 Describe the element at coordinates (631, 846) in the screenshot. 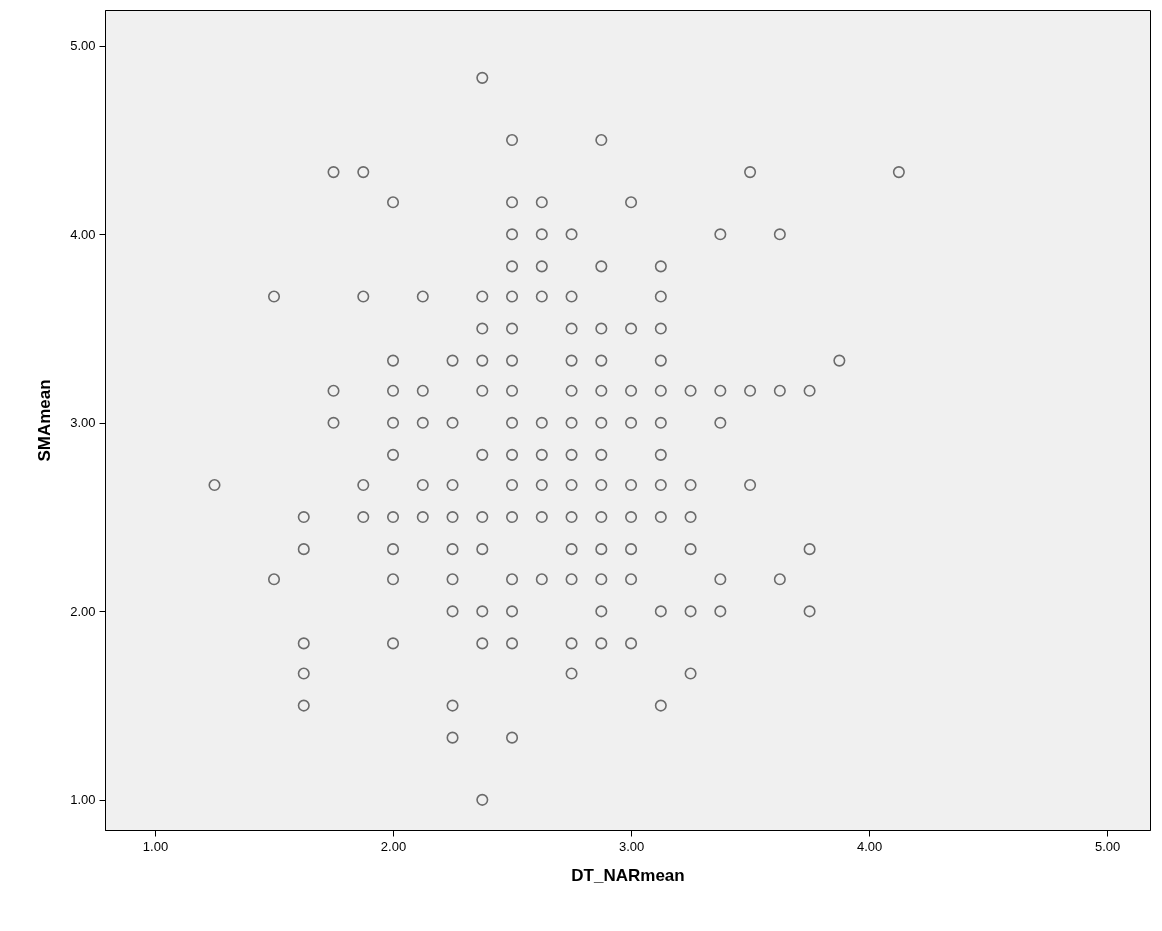

I see `x-tick-label: 3.00` at that location.